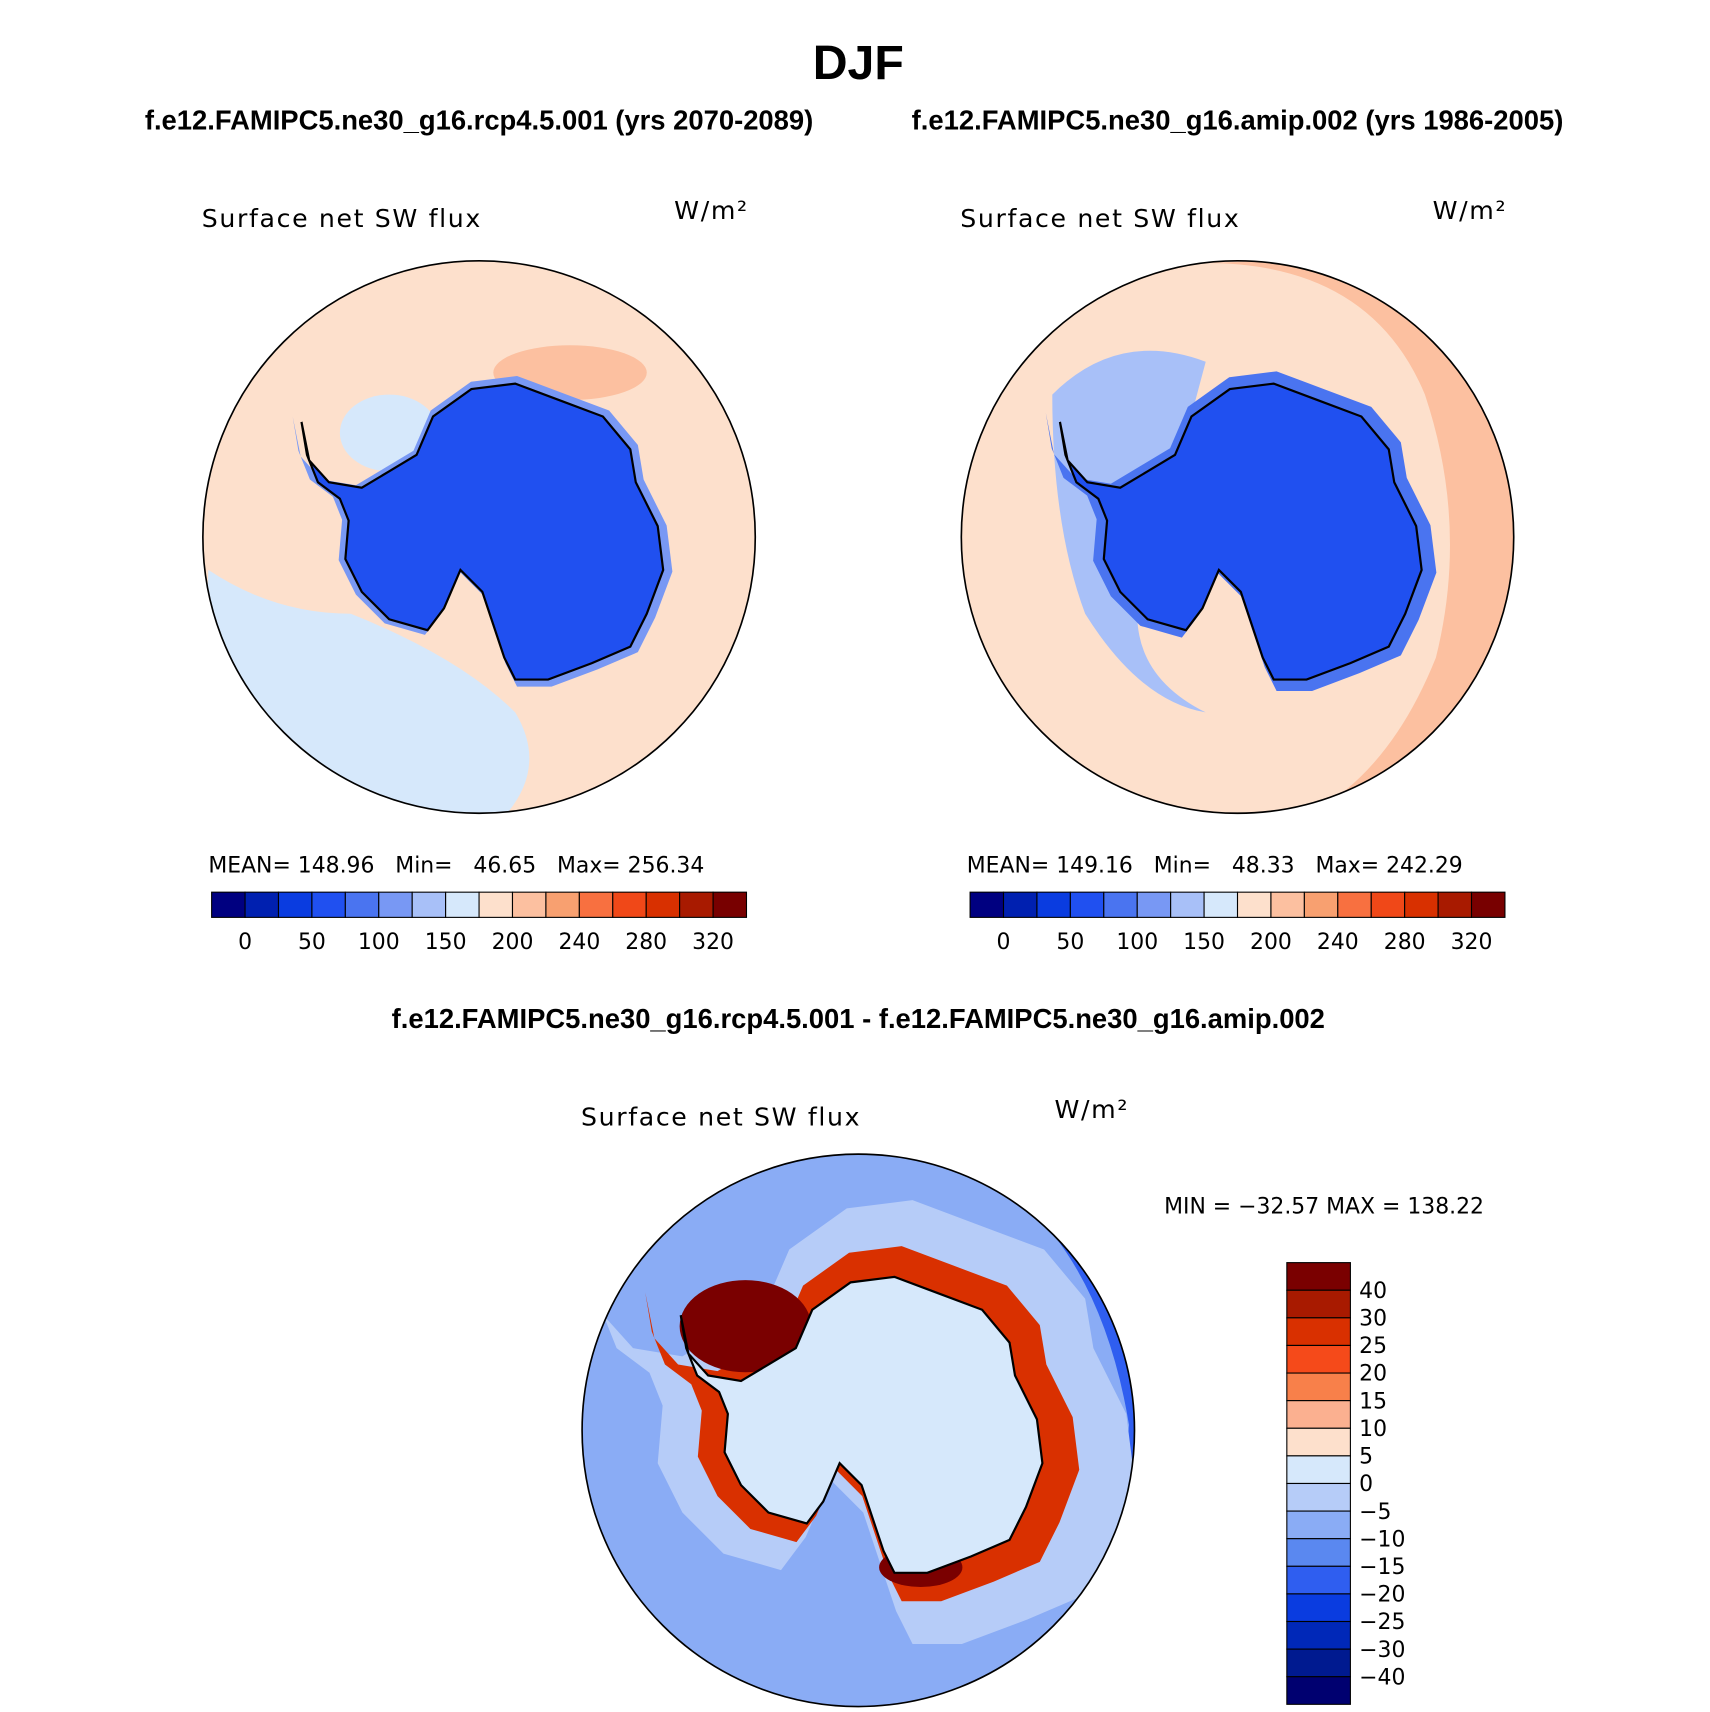 The height and width of the screenshot is (1712, 1710). Describe the element at coordinates (456, 865) in the screenshot. I see `stats: MEAN= 148.96 Min= 46.65 Max= 256.34` at that location.